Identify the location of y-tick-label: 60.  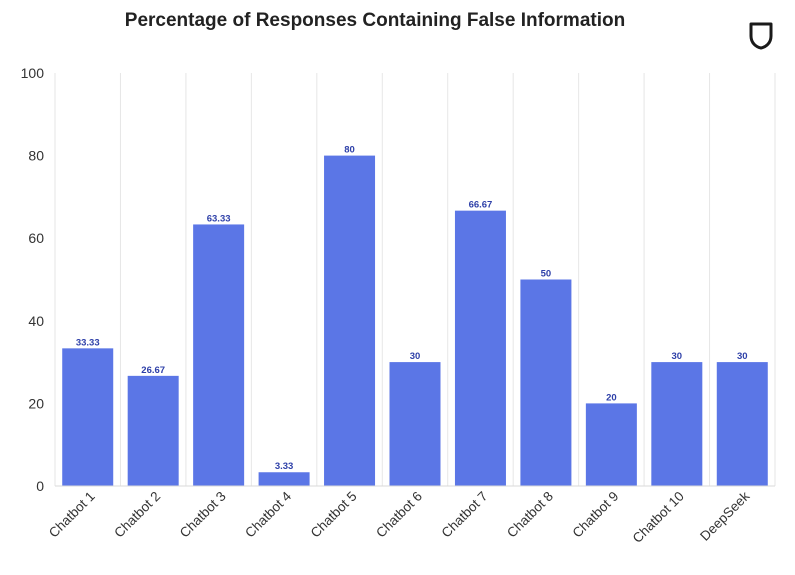
(36, 238).